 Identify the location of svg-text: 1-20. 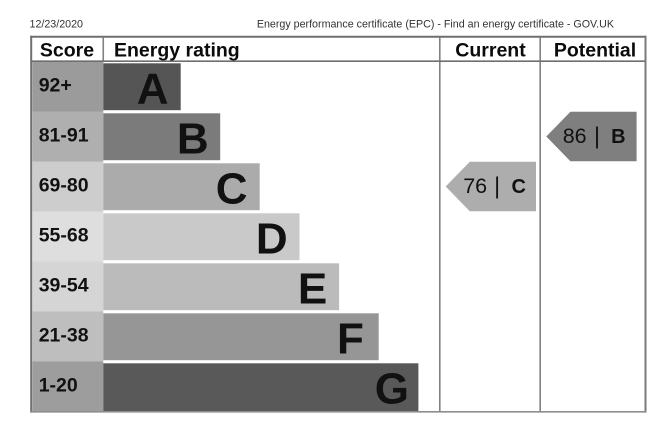
(58, 386).